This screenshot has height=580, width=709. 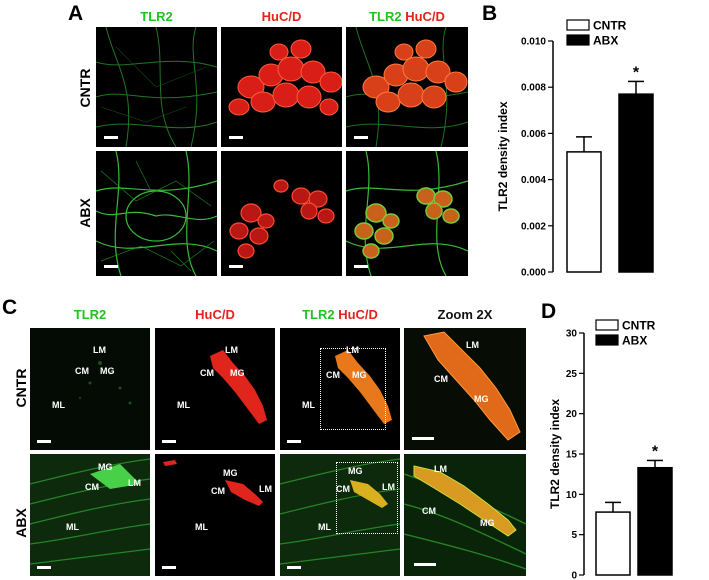 What do you see at coordinates (281, 16) in the screenshot?
I see `header-a-hucd: HuC/D` at bounding box center [281, 16].